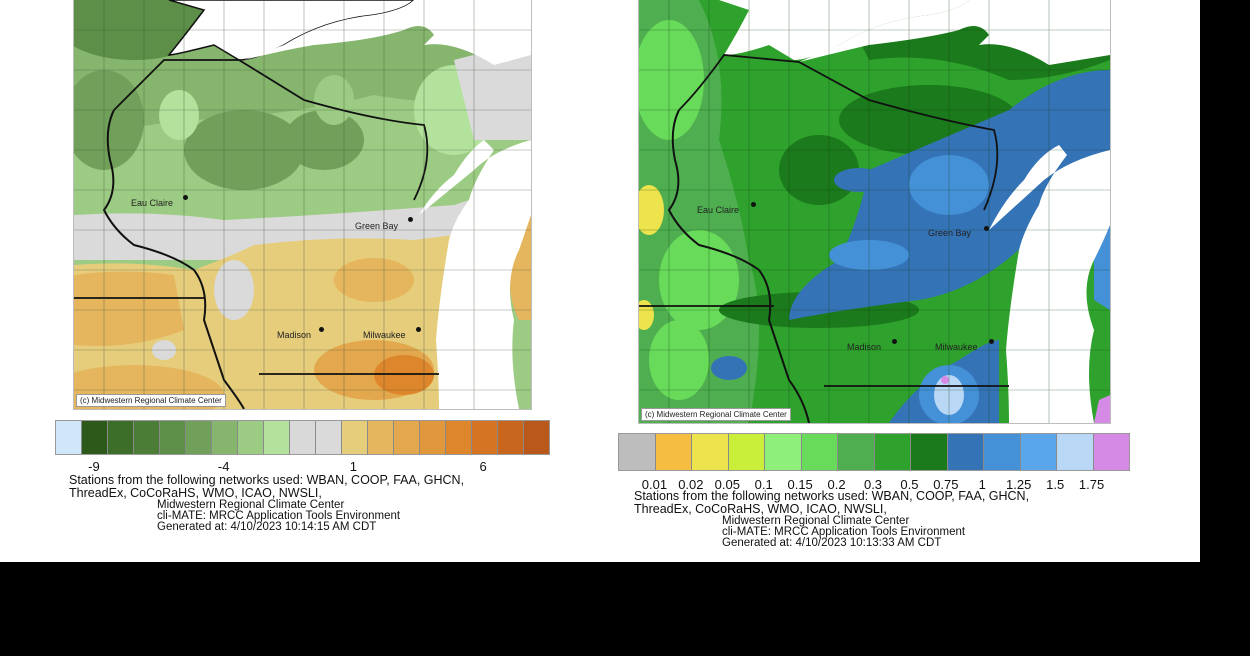  Describe the element at coordinates (909, 484) in the screenshot. I see `colorbar-tick-label: 0.5` at that location.